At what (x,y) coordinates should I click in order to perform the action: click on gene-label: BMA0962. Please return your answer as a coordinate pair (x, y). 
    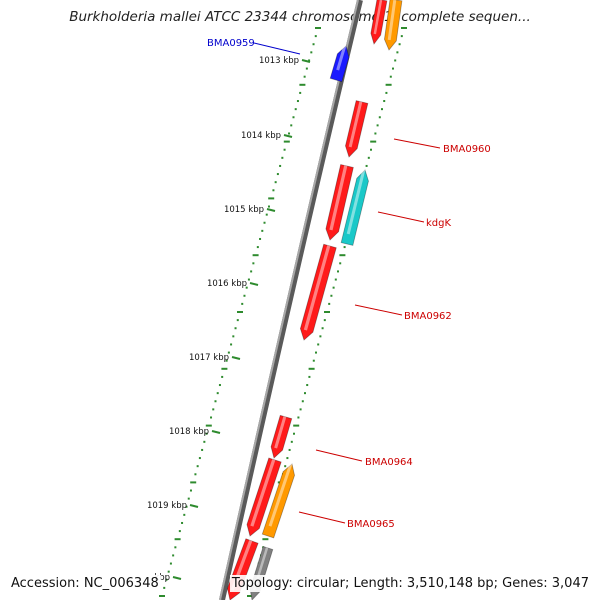
    Looking at the image, I should click on (428, 316).